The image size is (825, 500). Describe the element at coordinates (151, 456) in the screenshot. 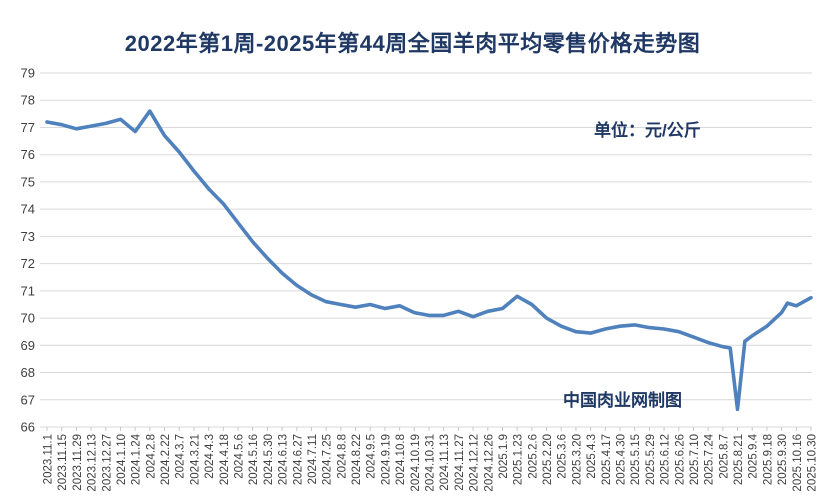

I see `x-tick-label: 2024.2.8` at that location.